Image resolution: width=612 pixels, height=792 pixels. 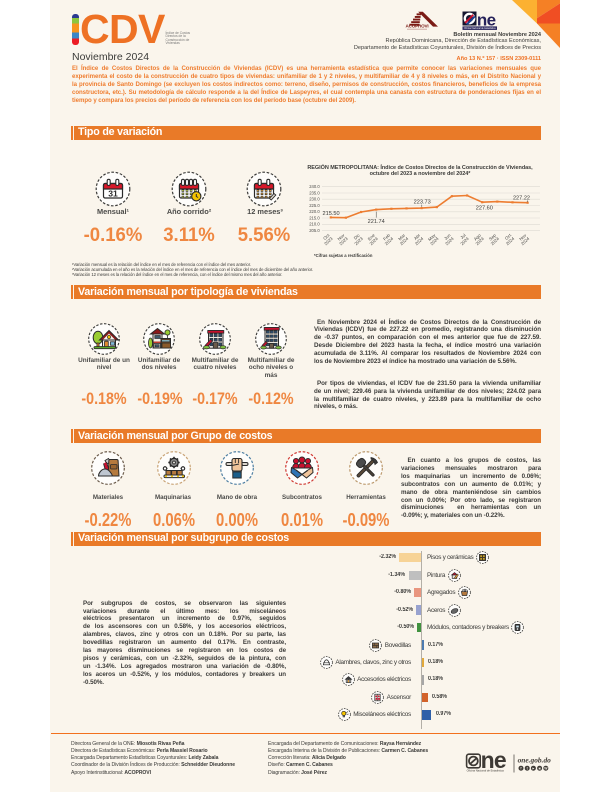 I want to click on svg-text: Oct2023, so click(x=327, y=239).